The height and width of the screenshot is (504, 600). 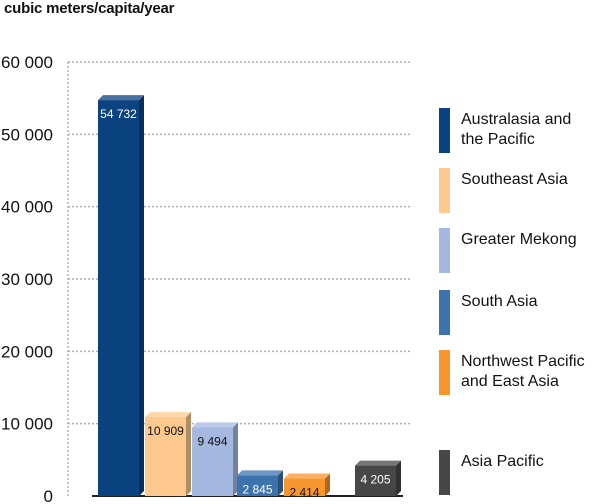 I want to click on legend-label: Asia Pacific, so click(x=502, y=461).